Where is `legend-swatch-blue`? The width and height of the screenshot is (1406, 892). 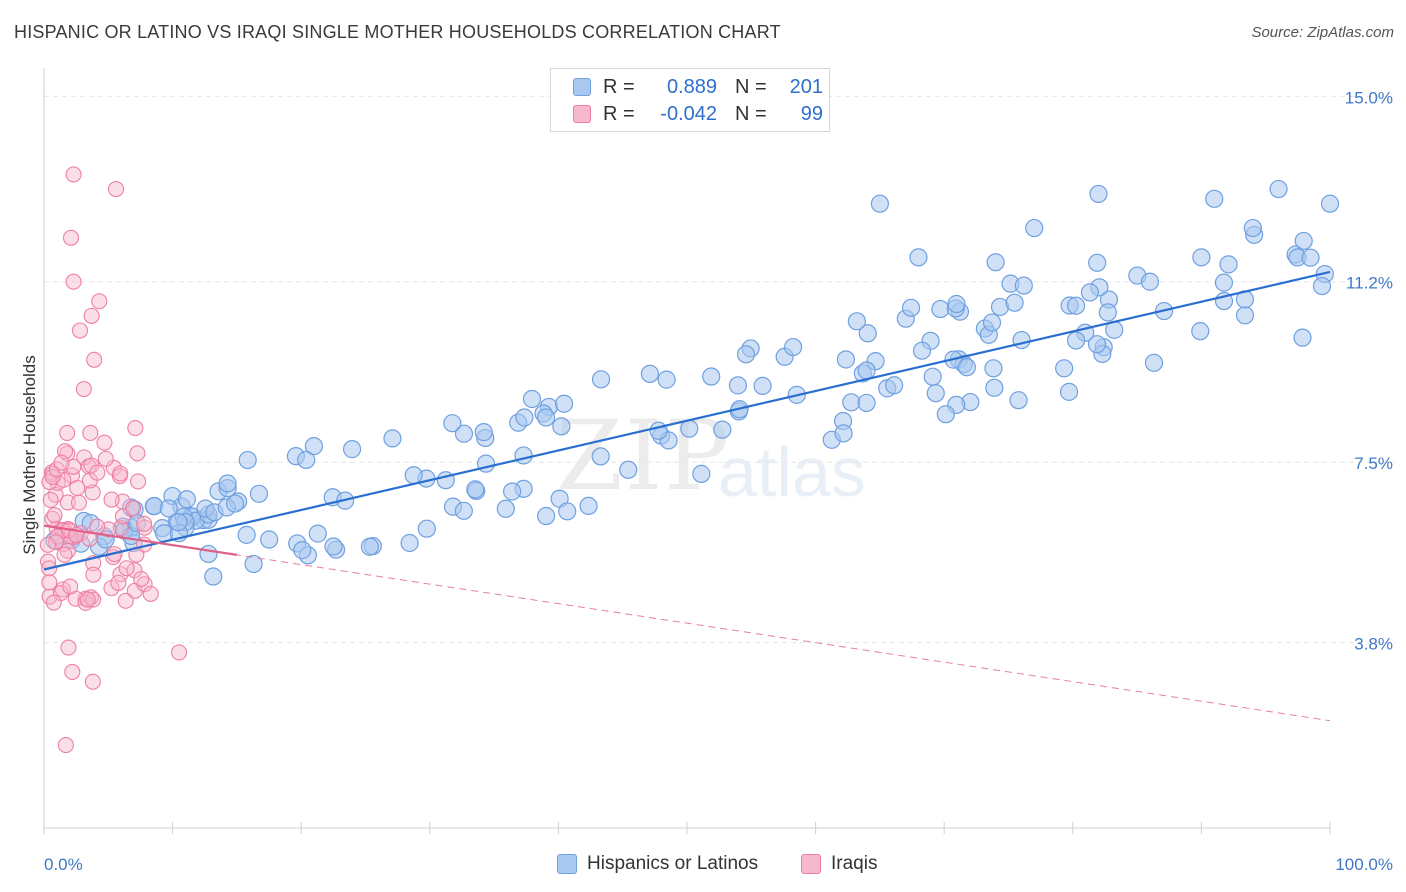
legend-swatch-blue is located at coordinates (582, 87).